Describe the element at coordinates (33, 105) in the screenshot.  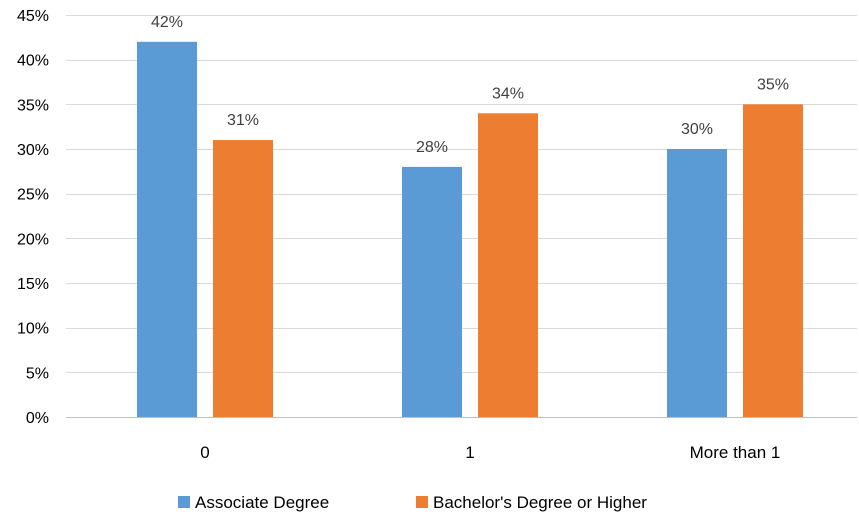
I see `y-tick-label: 35%` at that location.